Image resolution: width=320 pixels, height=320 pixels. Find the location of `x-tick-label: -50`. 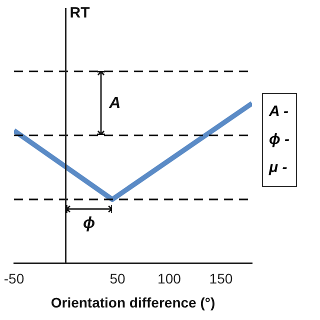

x-tick-label: -50 is located at coordinates (14, 278).